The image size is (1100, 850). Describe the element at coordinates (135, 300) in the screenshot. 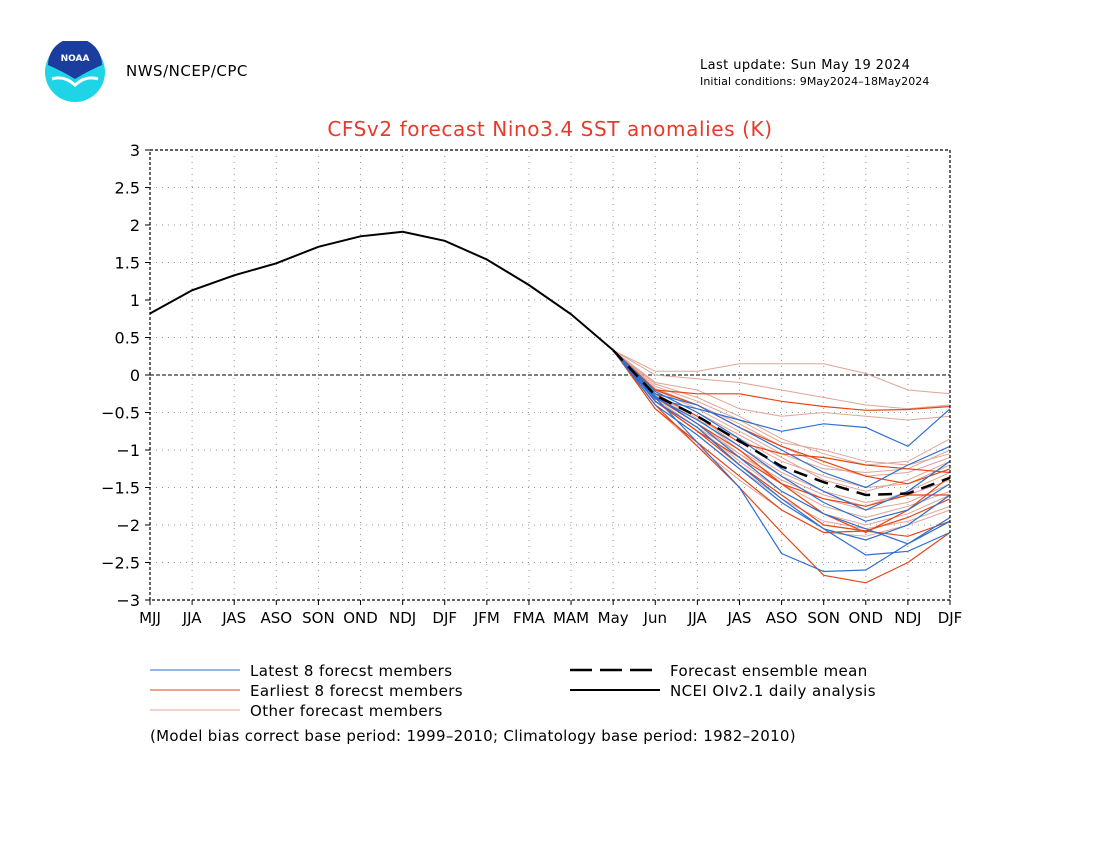

I see `y-tick-label: 1` at that location.